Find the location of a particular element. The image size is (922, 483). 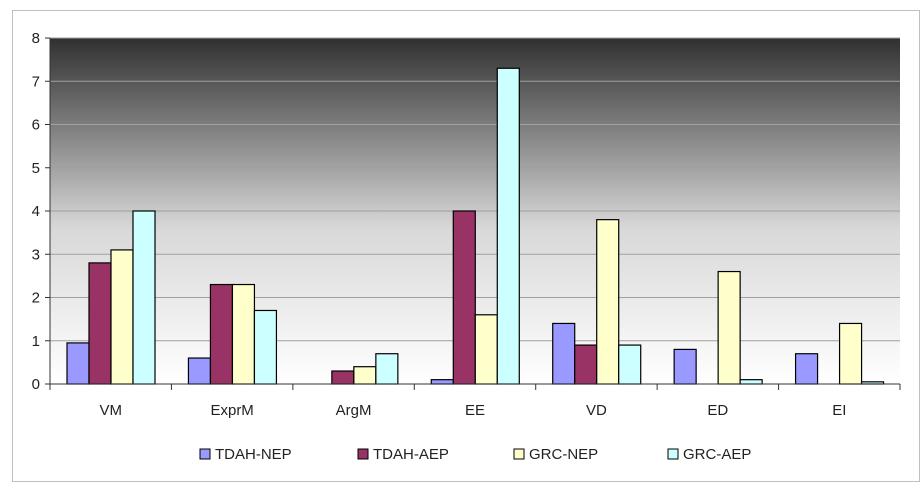

bar-tdah-nep-exprm is located at coordinates (199, 371).